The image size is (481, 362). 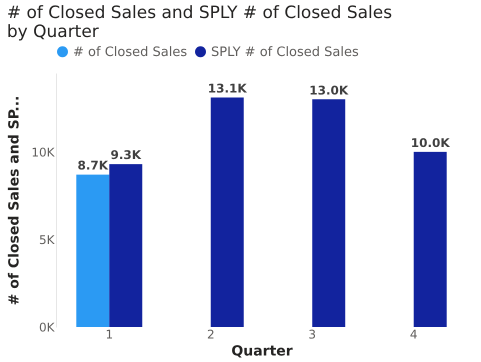 What do you see at coordinates (414, 335) in the screenshot?
I see `x-tick-label: 4` at bounding box center [414, 335].